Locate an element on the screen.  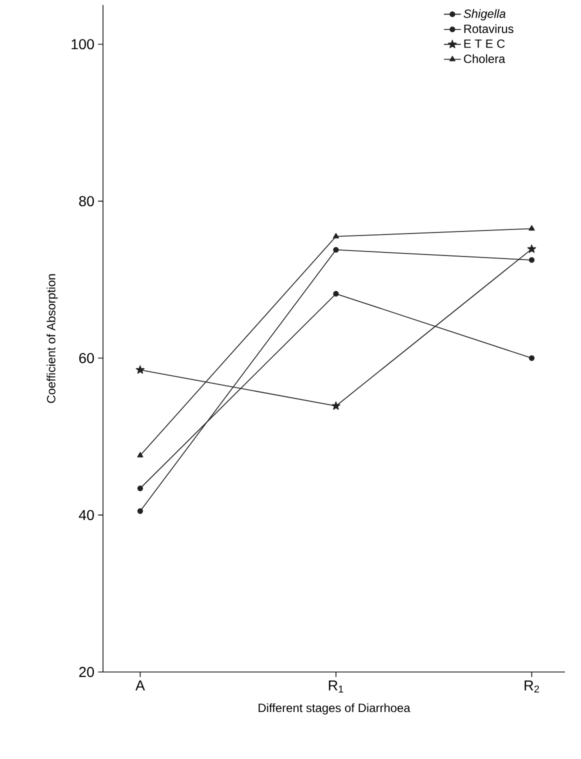
legend-label: E T E C is located at coordinates (484, 43).